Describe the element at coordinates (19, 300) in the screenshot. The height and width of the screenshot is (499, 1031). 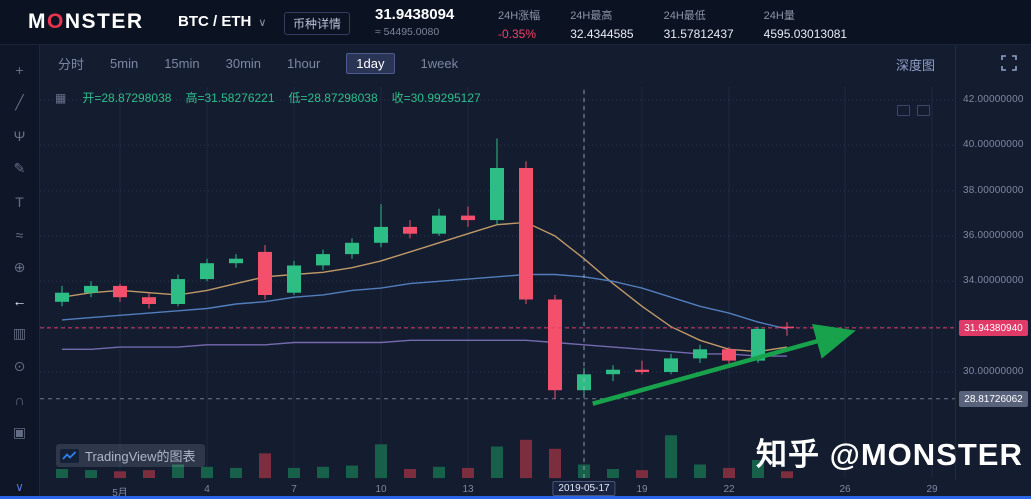
I see `back-arrow-tool-icon: ←` at that location.